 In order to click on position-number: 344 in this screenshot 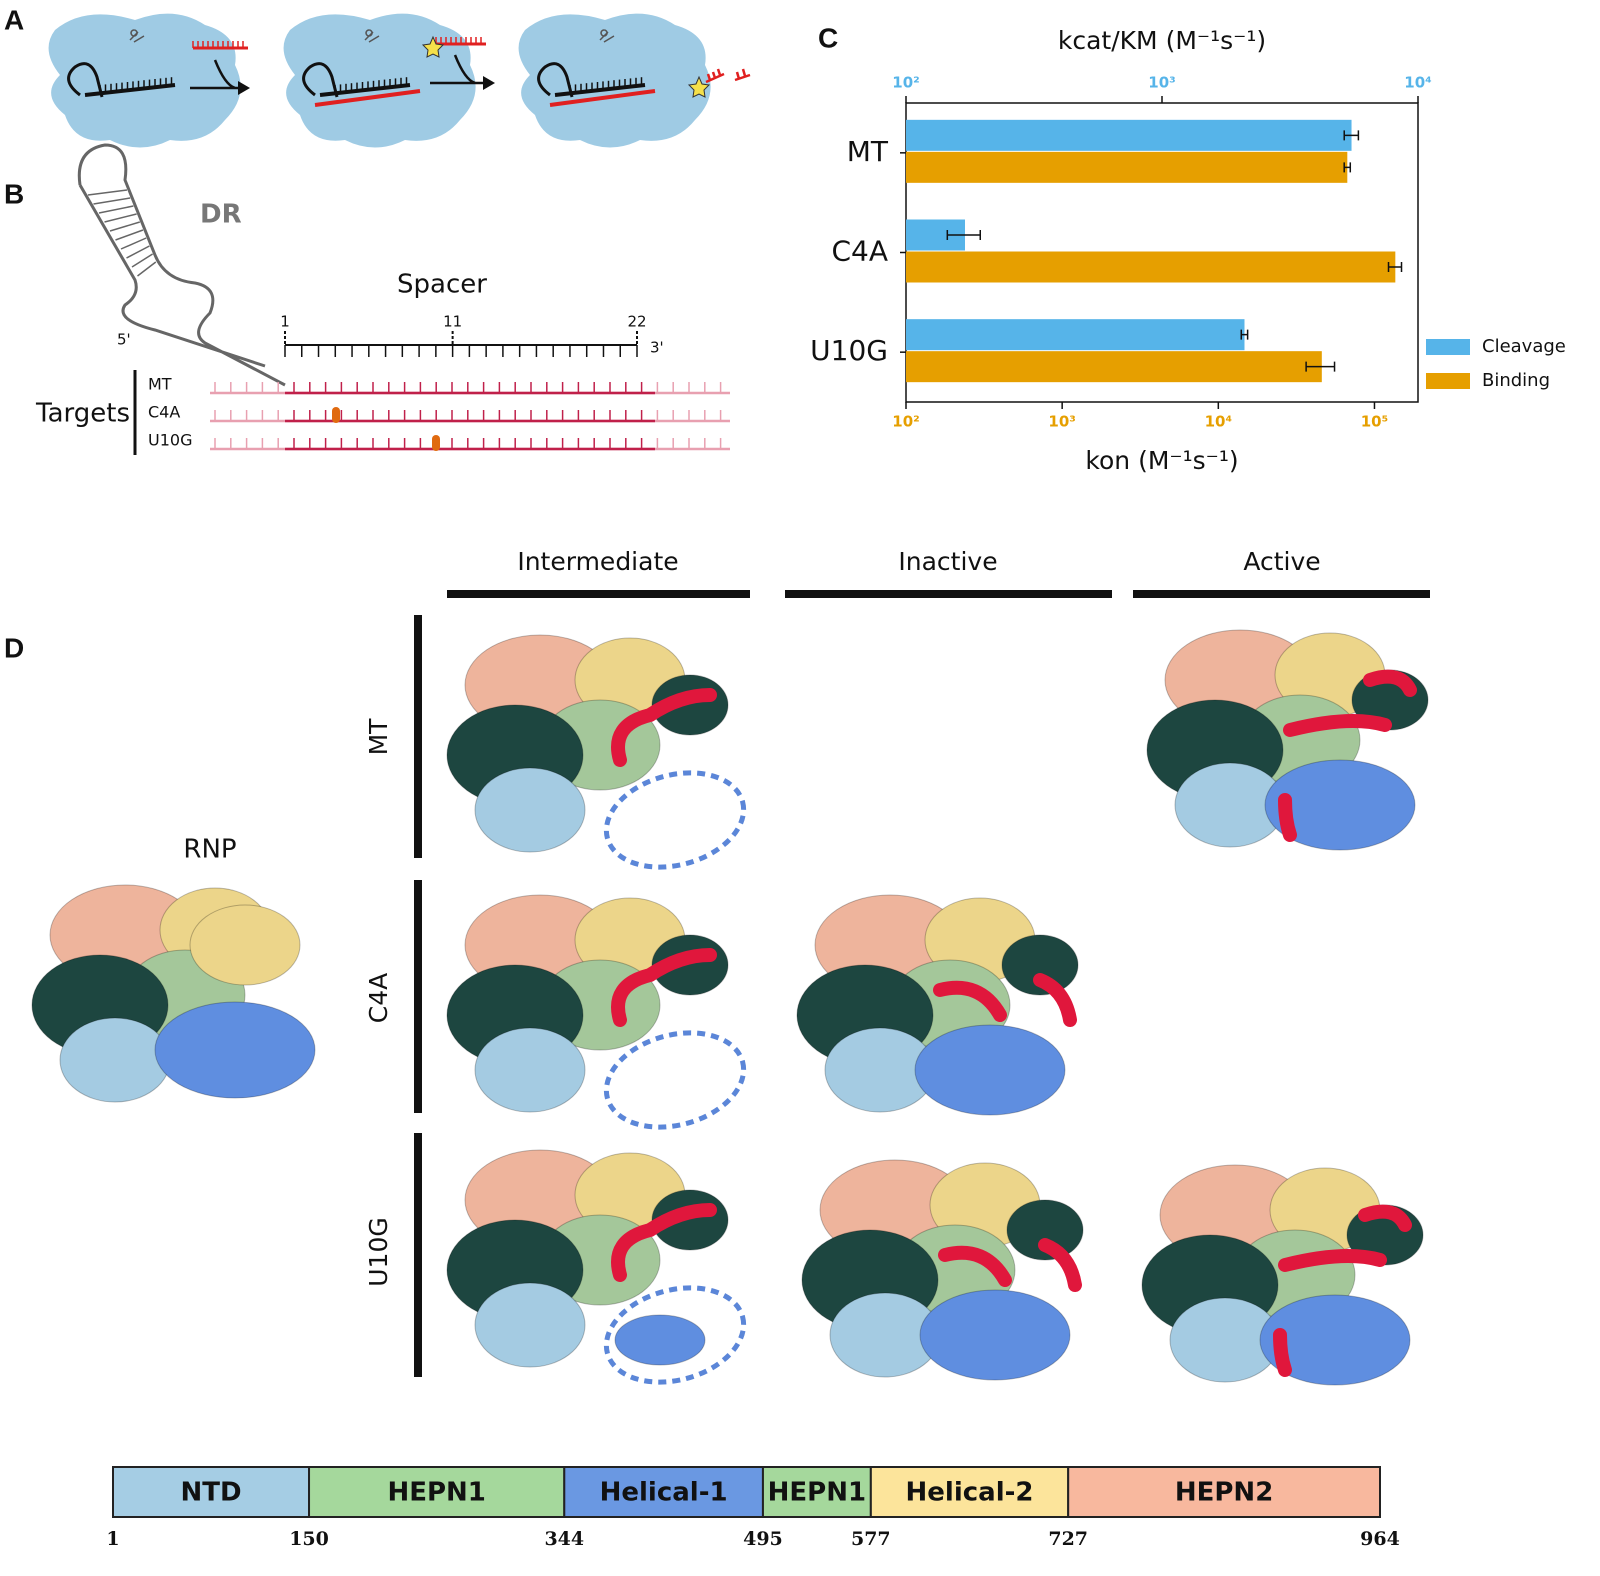, I will do `click(564, 1539)`.